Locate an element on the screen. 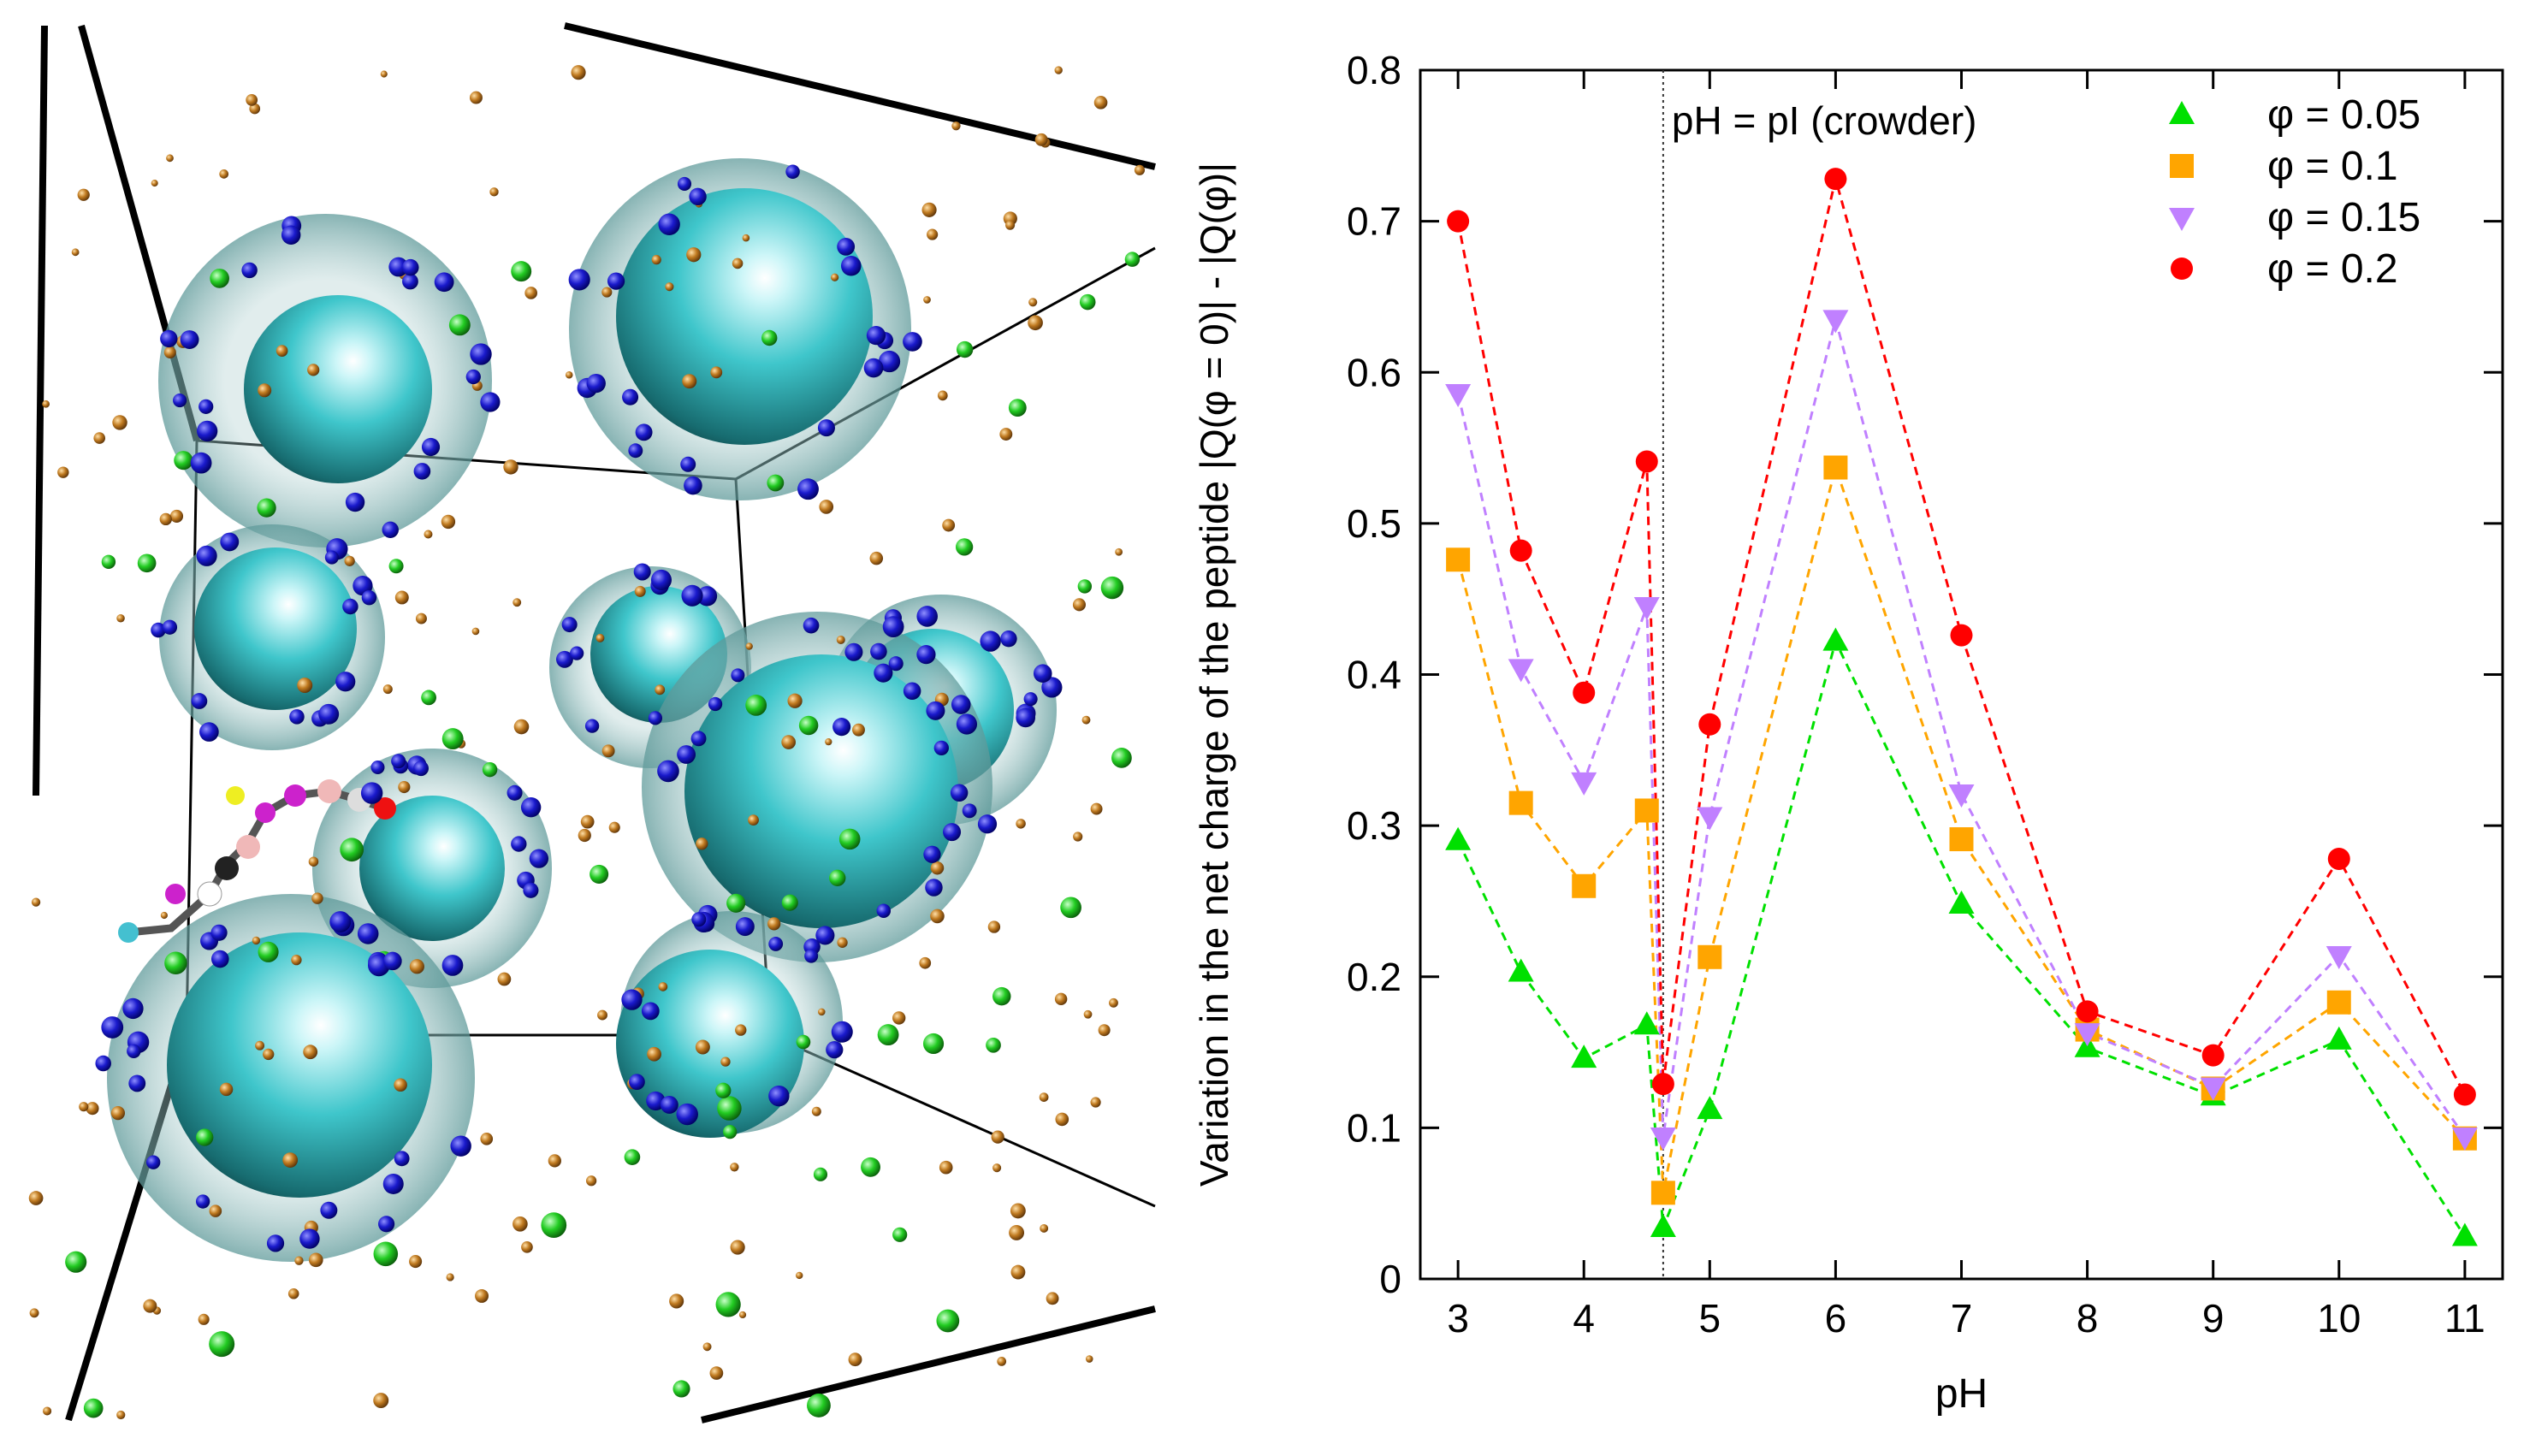  x-tick-label: 8 is located at coordinates (2088, 1318).